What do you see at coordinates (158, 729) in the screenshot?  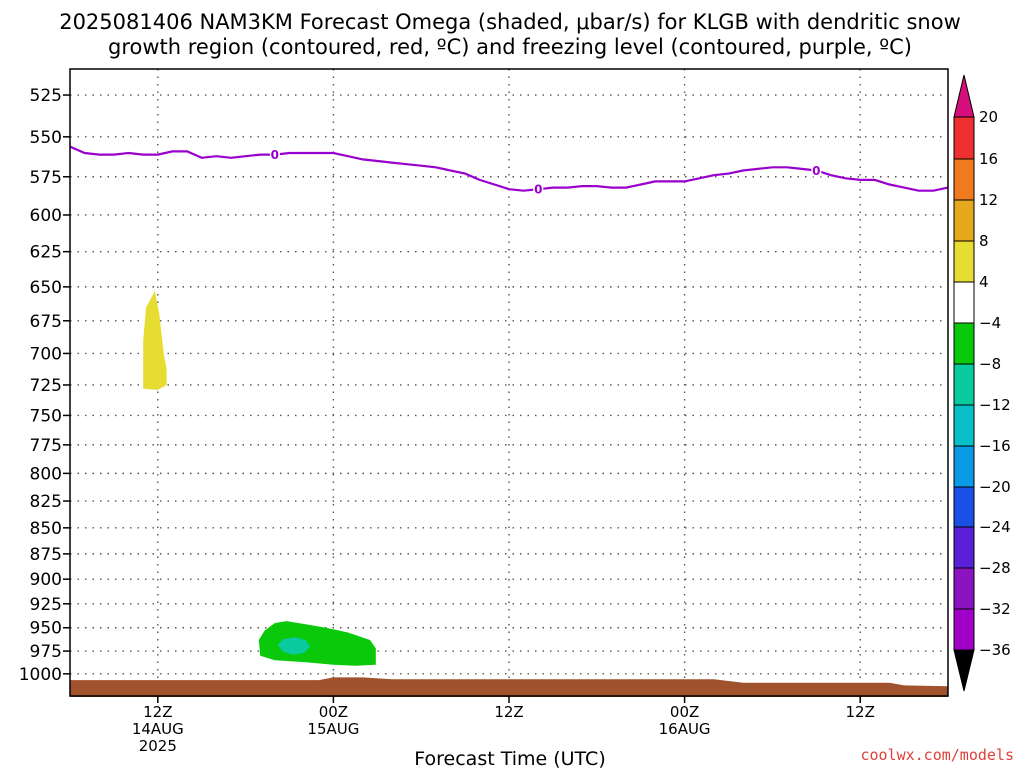 I see `x-tick-label-0-1: 14AUG` at bounding box center [158, 729].